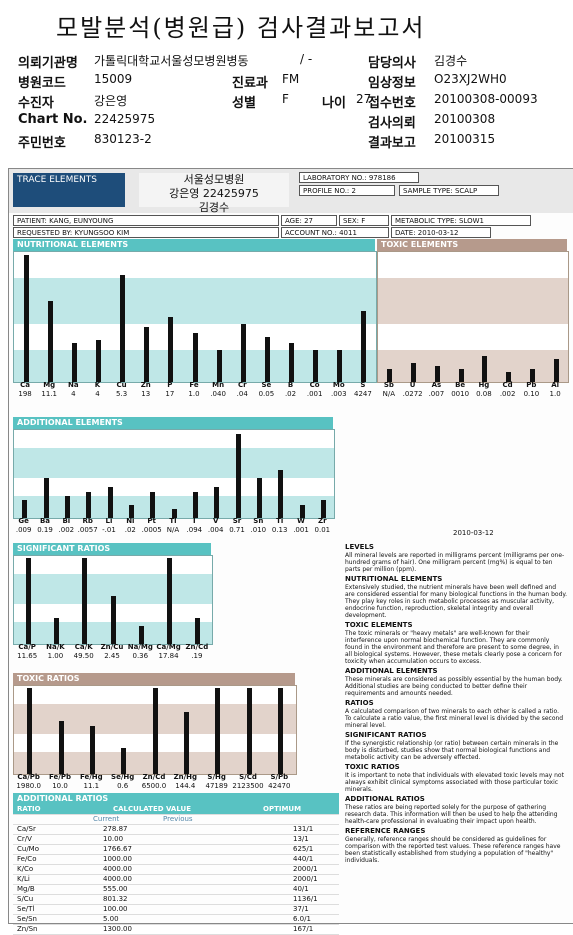 The width and height of the screenshot is (573, 935). Describe the element at coordinates (27, 929) in the screenshot. I see `table-cell: Zn/Sn` at that location.